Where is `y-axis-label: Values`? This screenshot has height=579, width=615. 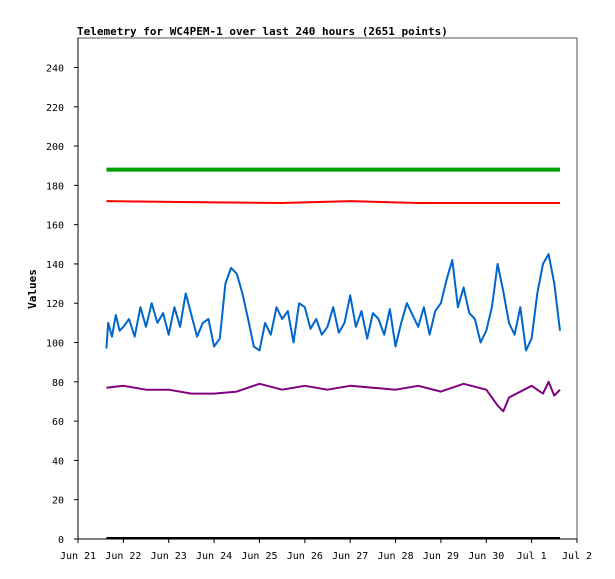 y-axis-label: Values is located at coordinates (32, 289).